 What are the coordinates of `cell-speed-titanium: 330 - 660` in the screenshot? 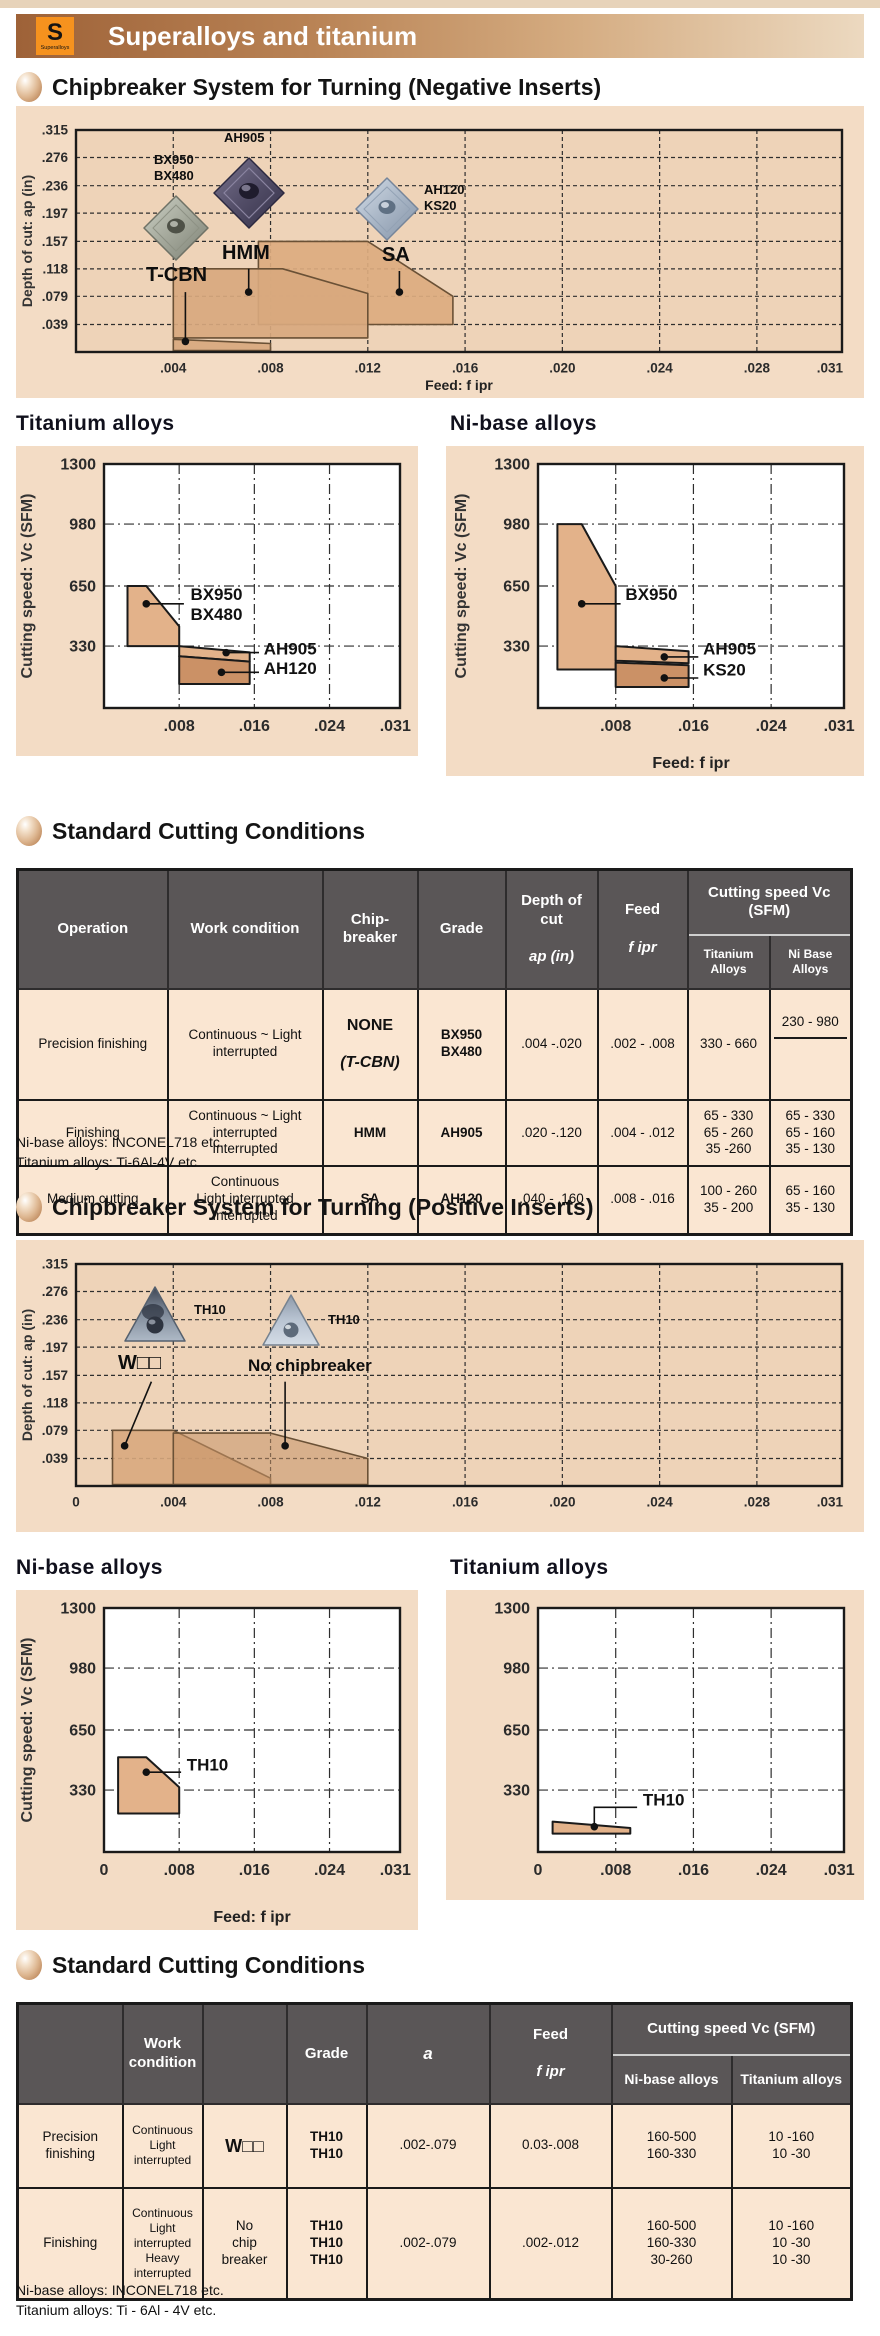 It's located at (728, 1044).